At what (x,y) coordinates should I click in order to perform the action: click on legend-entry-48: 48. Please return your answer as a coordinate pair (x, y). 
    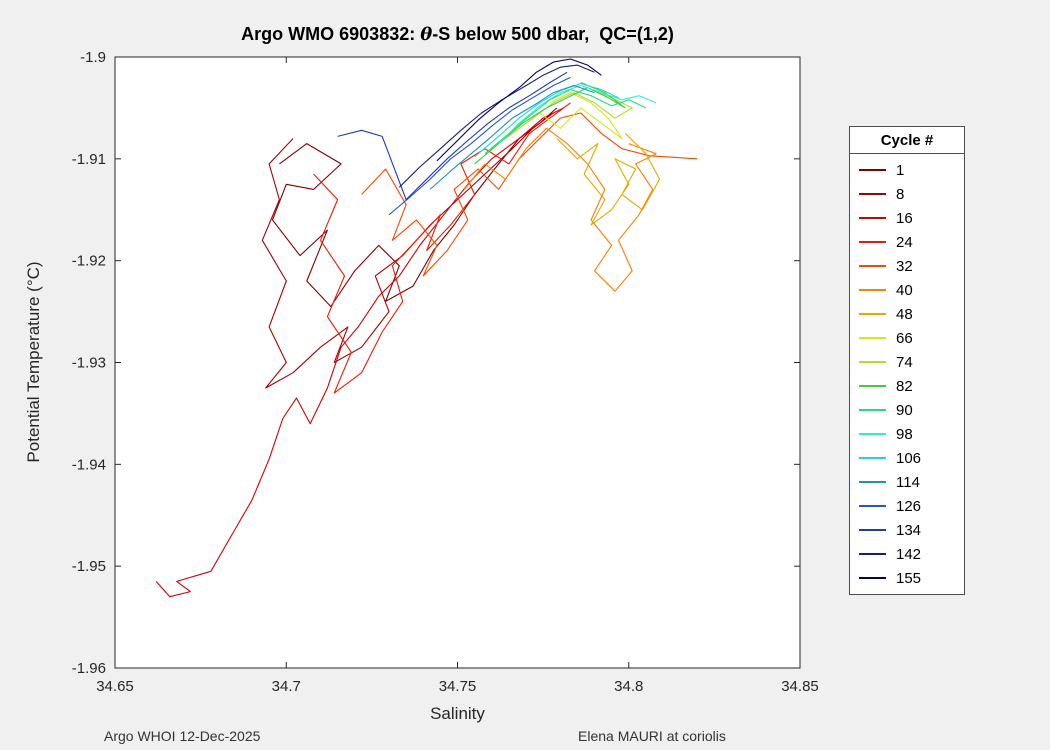
    Looking at the image, I should click on (907, 314).